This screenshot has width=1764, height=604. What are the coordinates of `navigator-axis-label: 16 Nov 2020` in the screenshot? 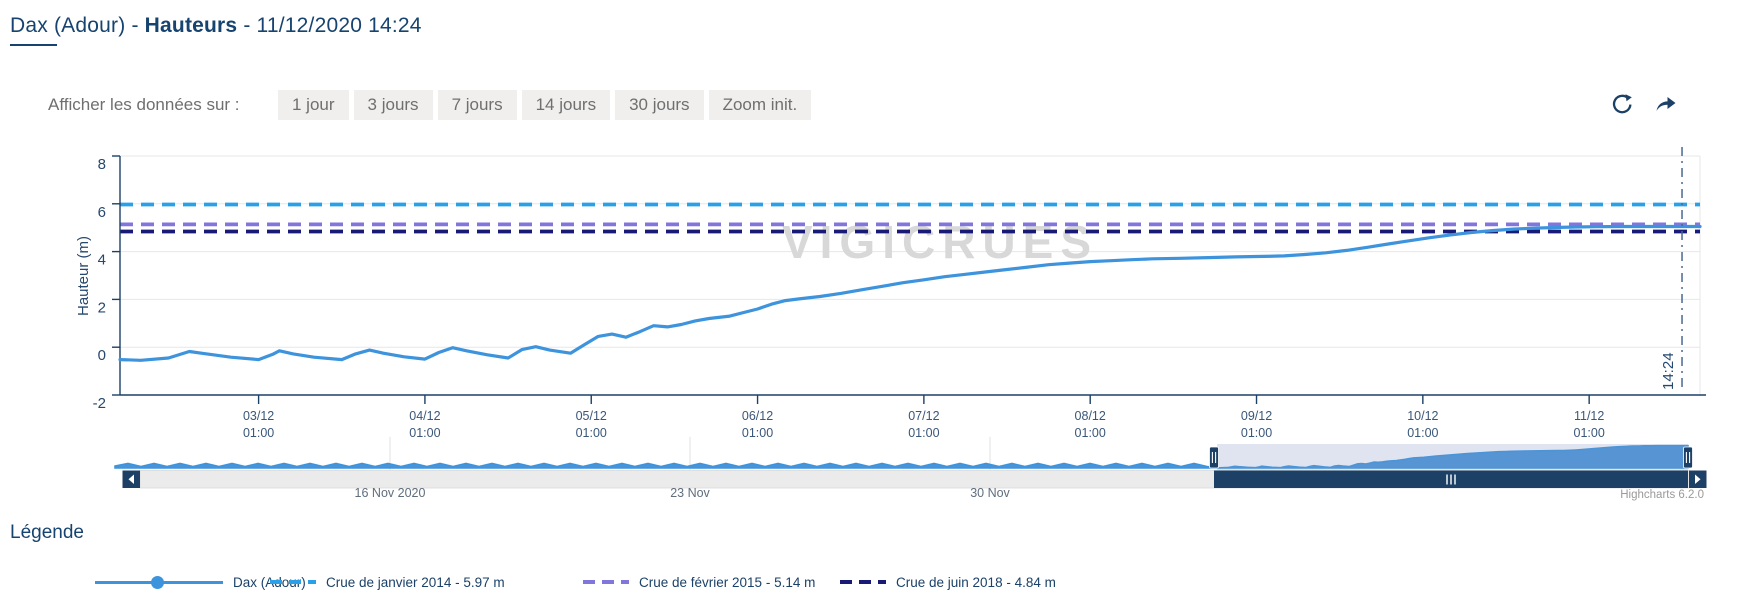 It's located at (390, 493).